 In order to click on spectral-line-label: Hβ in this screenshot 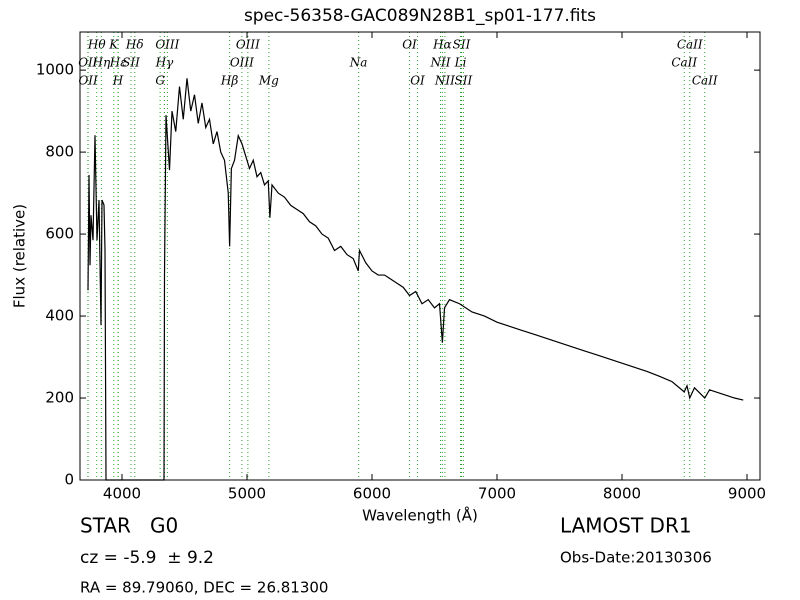, I will do `click(229, 81)`.